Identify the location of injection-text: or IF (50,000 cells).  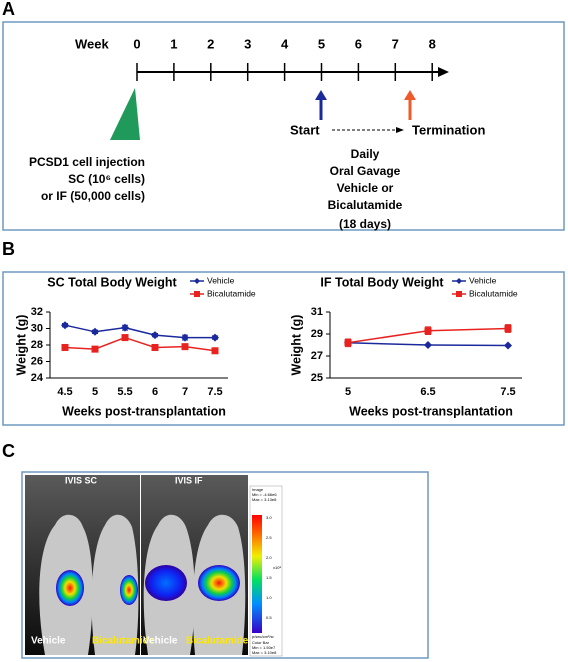
(93, 196).